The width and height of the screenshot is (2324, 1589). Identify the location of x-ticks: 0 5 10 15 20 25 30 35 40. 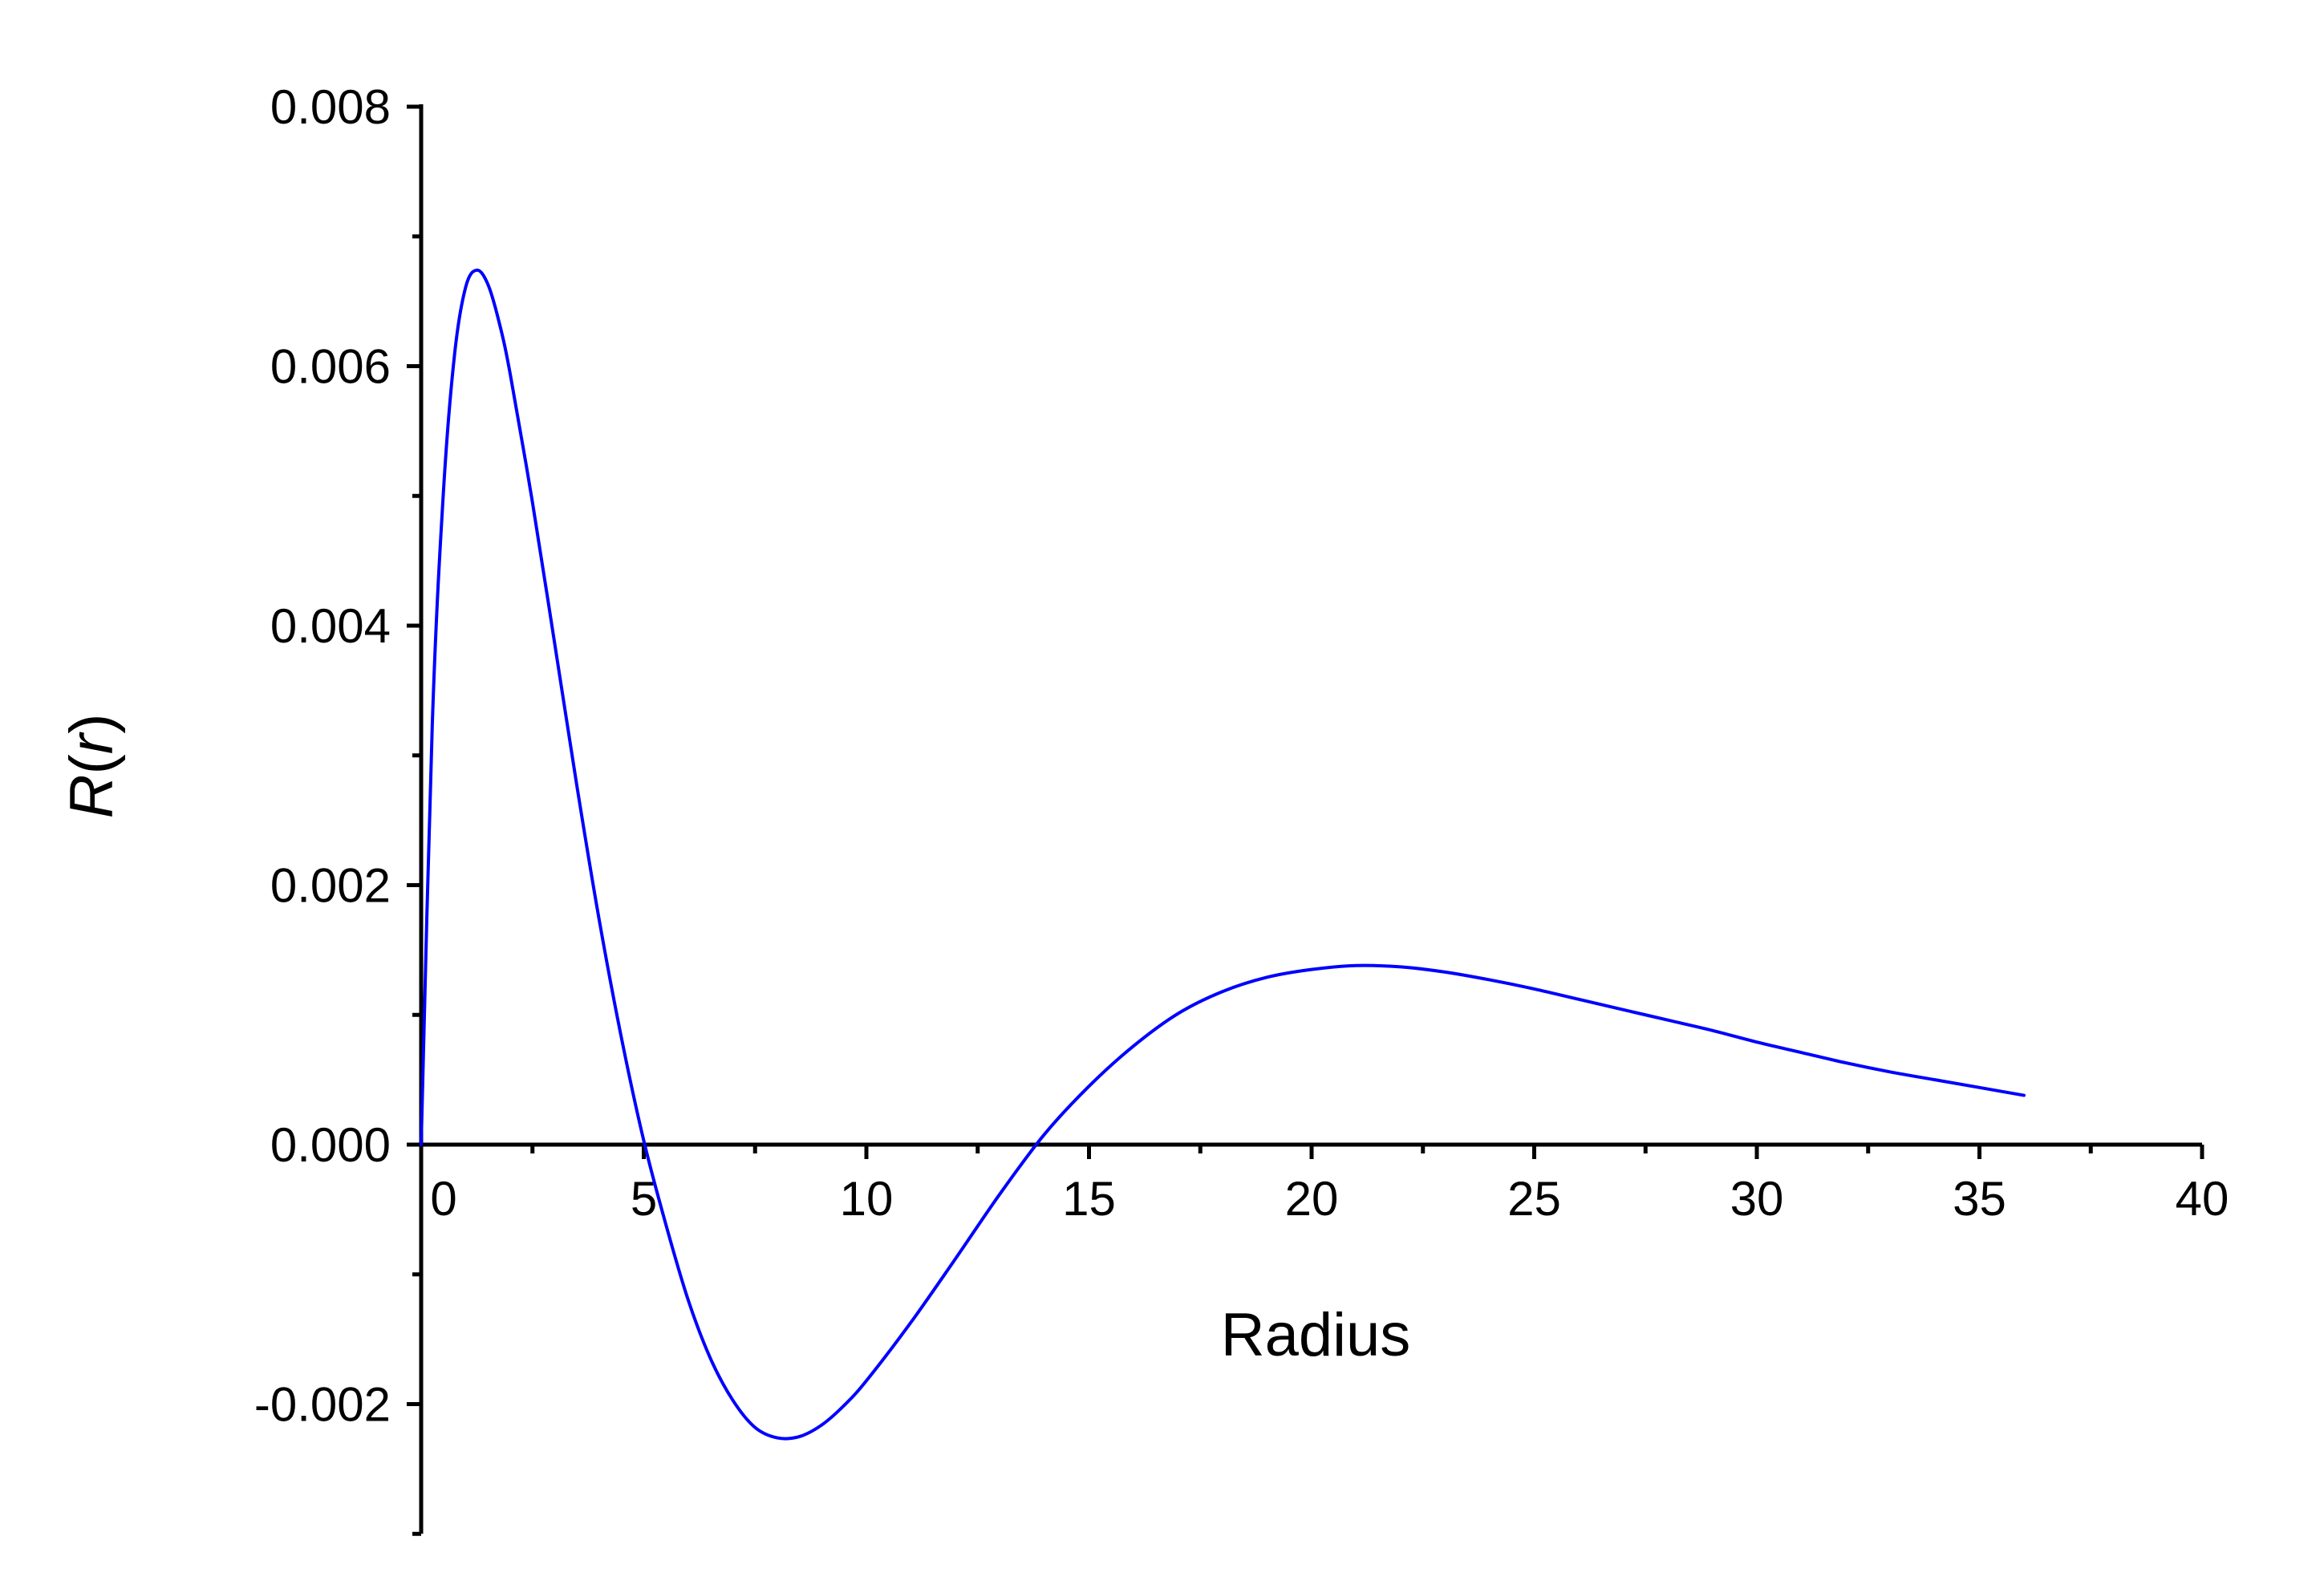
(1324, 1185).